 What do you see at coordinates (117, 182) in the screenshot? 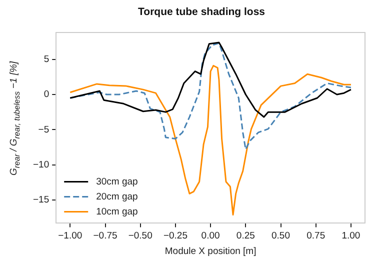
I see `legend-label: 30cm gap` at bounding box center [117, 182].